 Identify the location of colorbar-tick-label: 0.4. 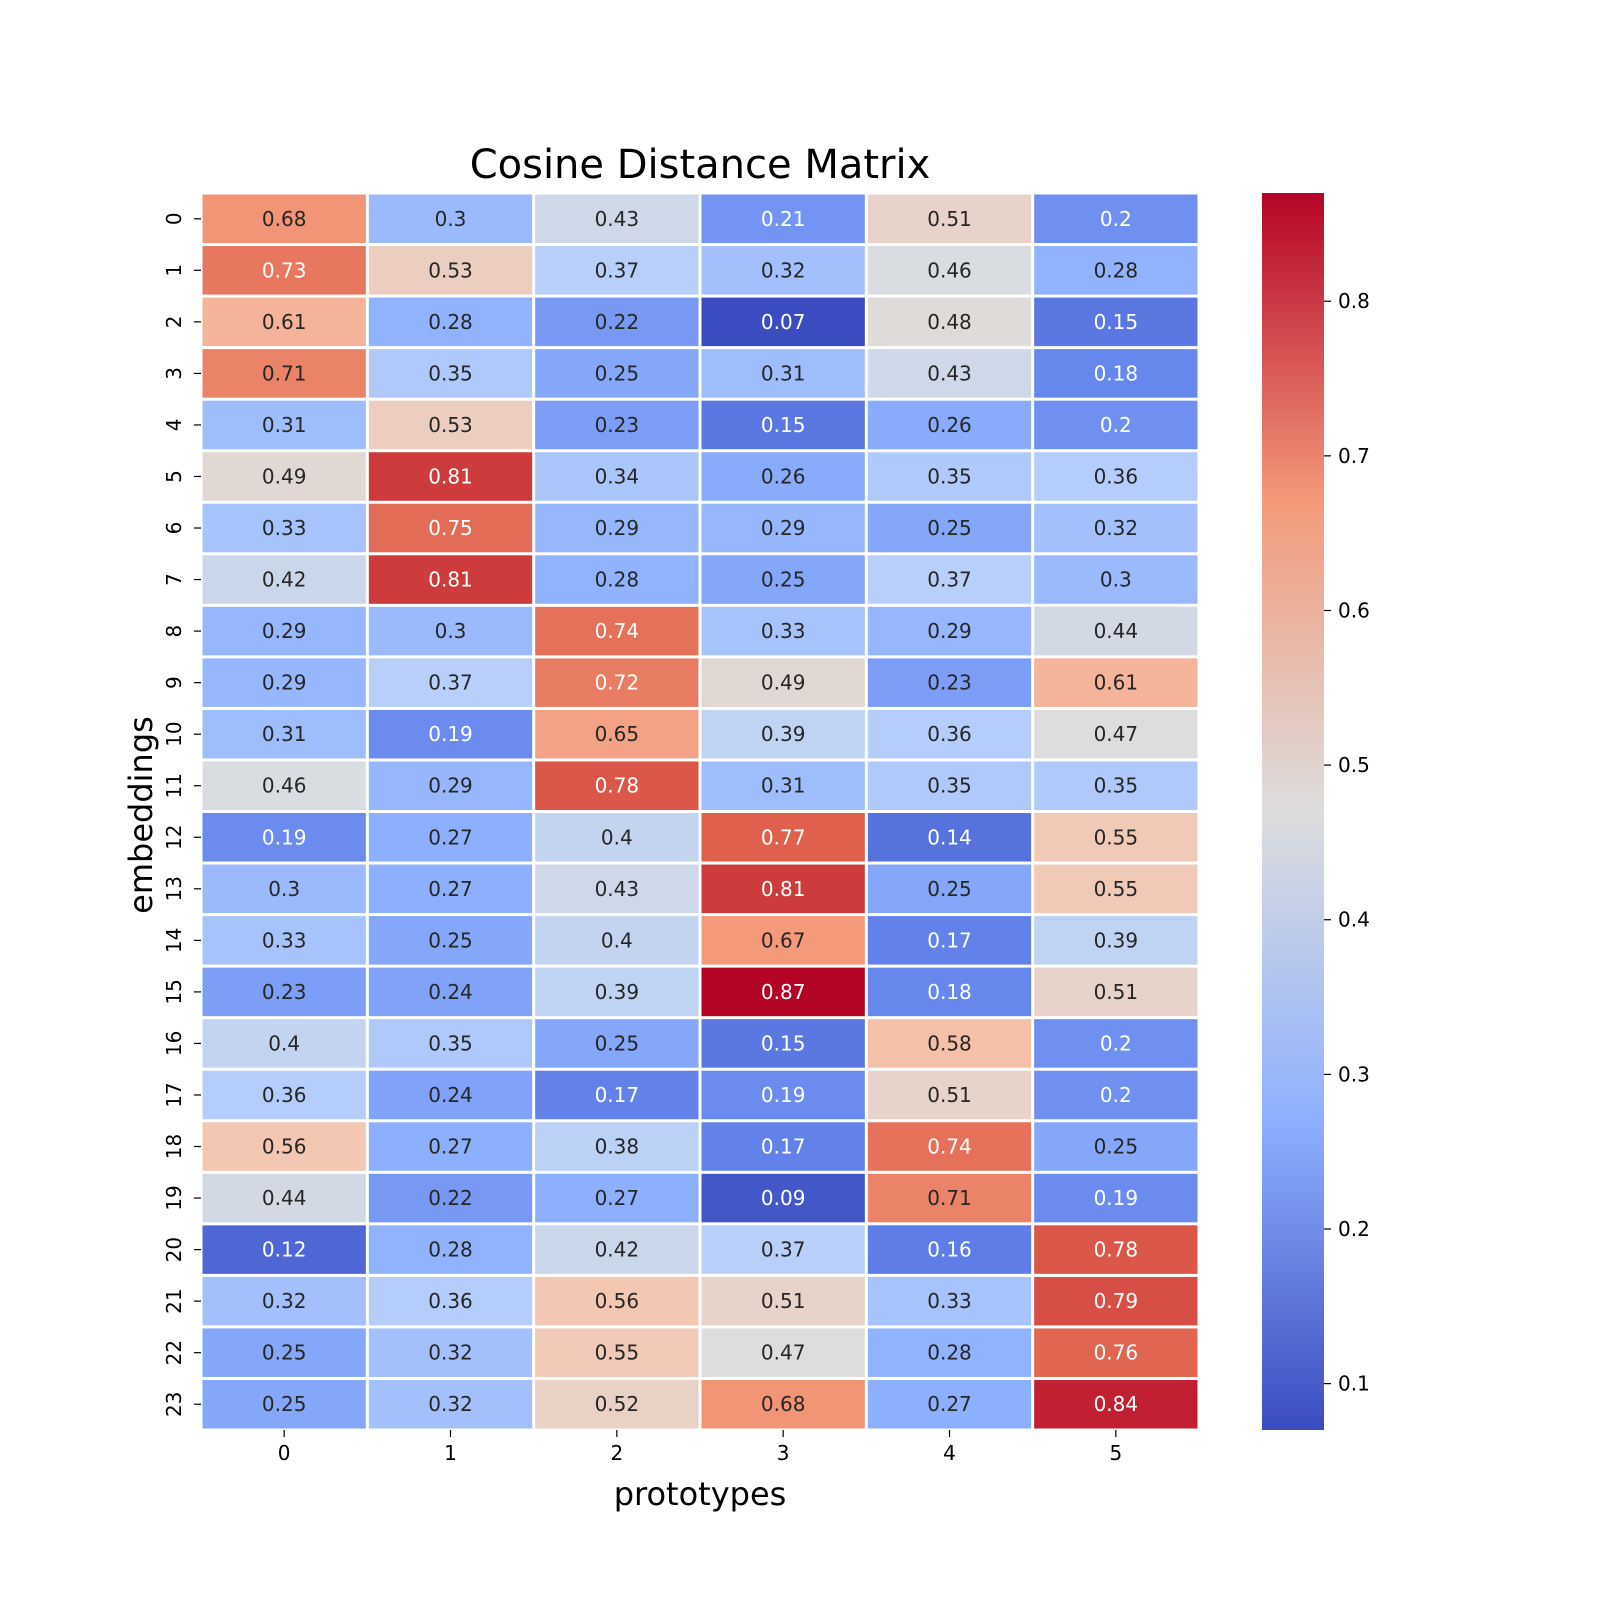
(1354, 920).